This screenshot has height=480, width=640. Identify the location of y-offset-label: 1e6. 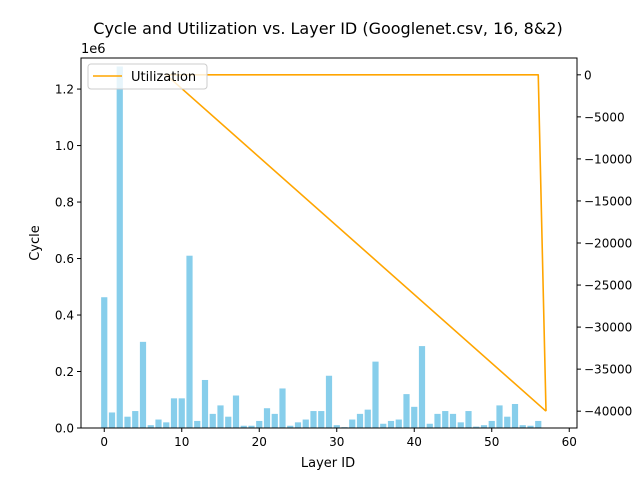
(93, 49).